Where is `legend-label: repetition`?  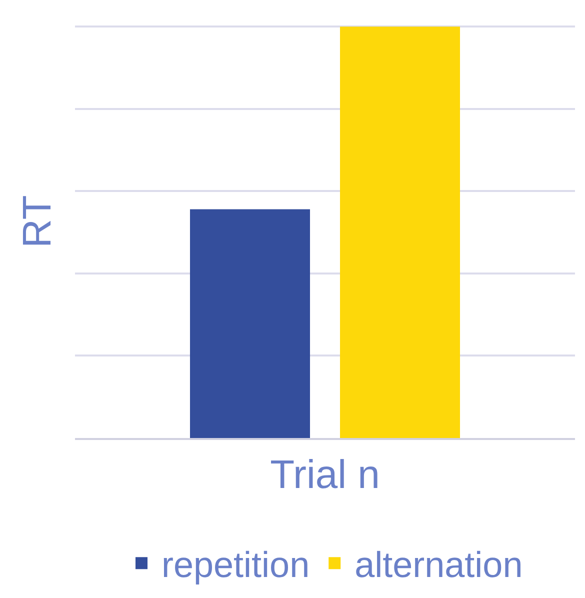
legend-label: repetition is located at coordinates (236, 565).